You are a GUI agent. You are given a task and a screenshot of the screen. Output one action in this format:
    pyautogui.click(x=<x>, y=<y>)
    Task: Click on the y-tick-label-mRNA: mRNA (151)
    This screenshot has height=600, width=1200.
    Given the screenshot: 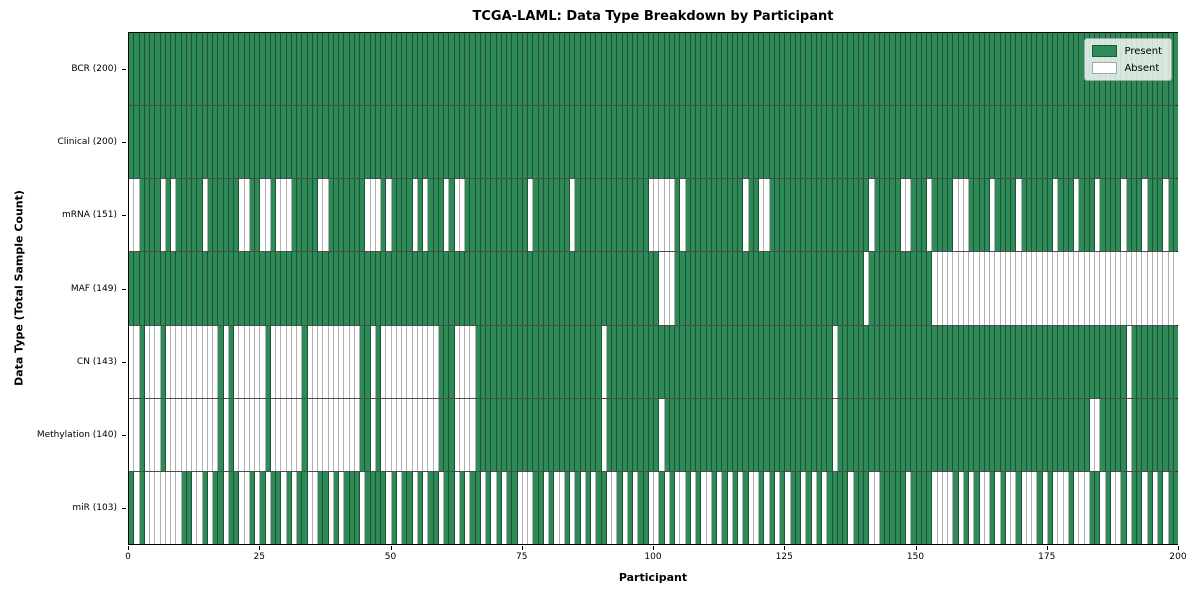 What is the action you would take?
    pyautogui.click(x=89, y=215)
    